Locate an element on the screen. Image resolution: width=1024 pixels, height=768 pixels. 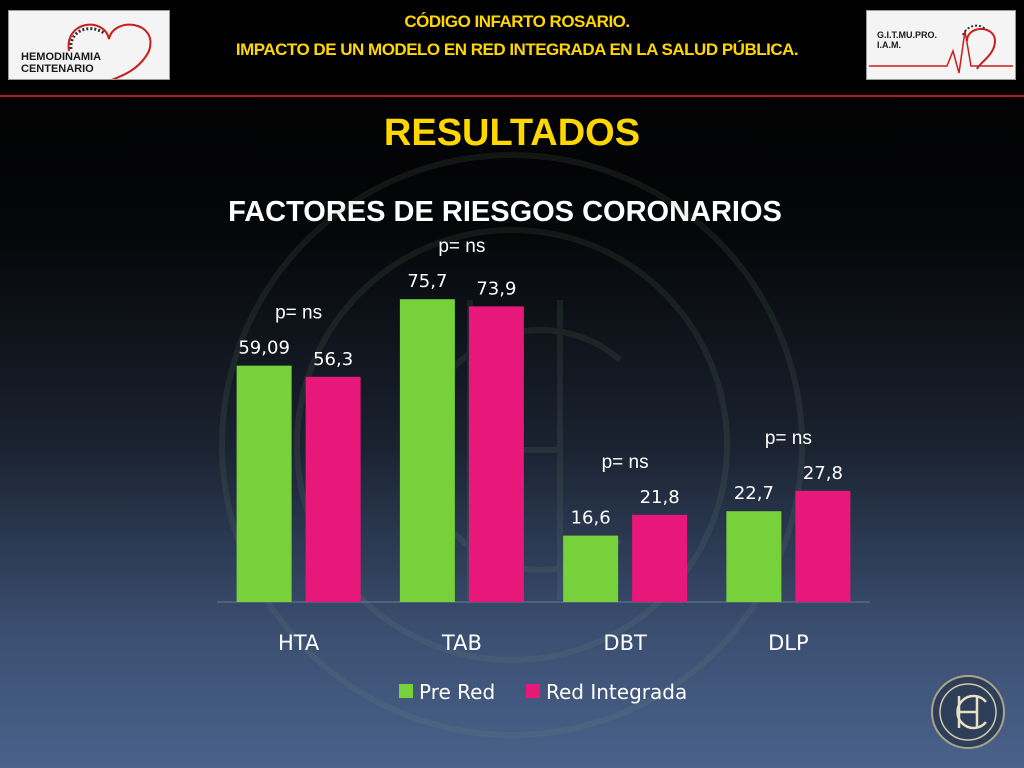
data-label: 56,3 is located at coordinates (333, 359).